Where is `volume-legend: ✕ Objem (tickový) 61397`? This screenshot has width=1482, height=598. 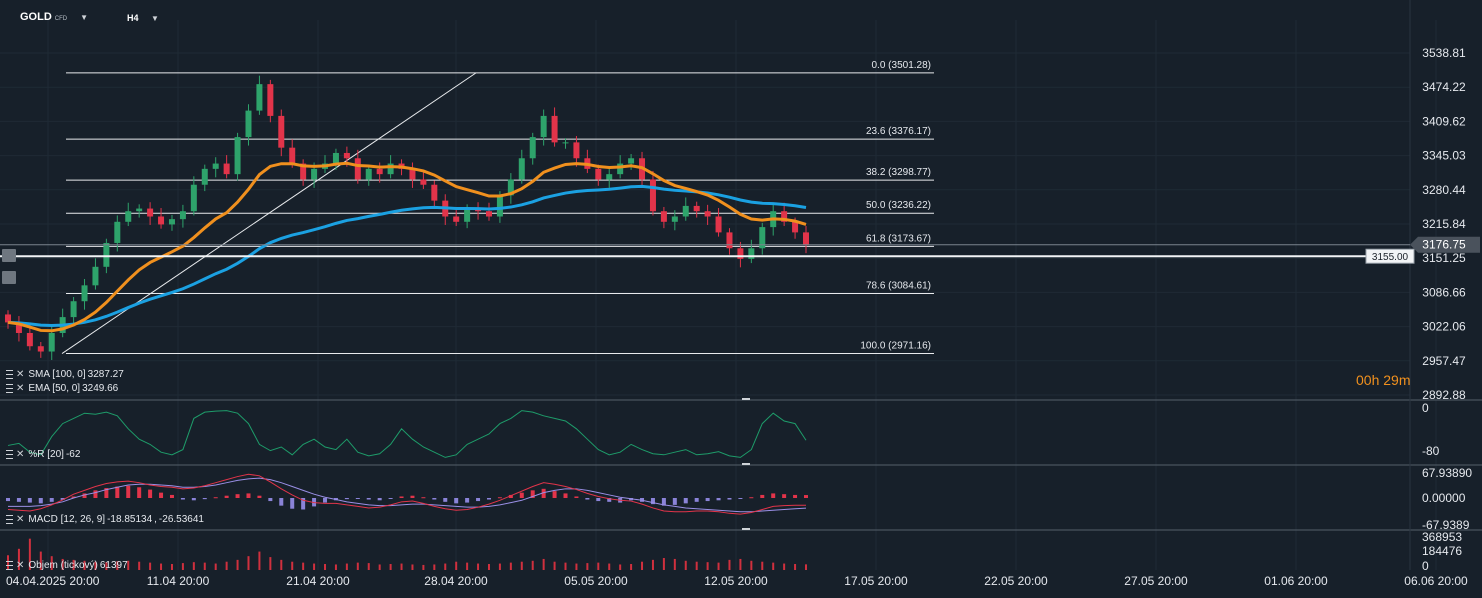 volume-legend: ✕ Objem (tickový) 61397 is located at coordinates (67, 565).